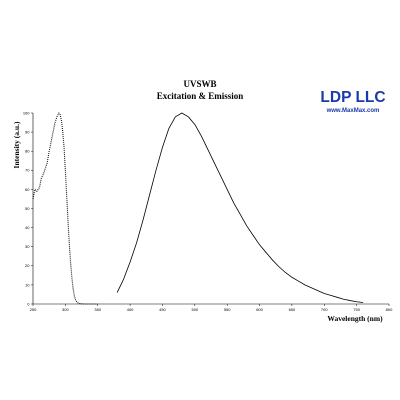 This screenshot has width=400, height=400. I want to click on x-tick-label: 250, so click(33, 309).